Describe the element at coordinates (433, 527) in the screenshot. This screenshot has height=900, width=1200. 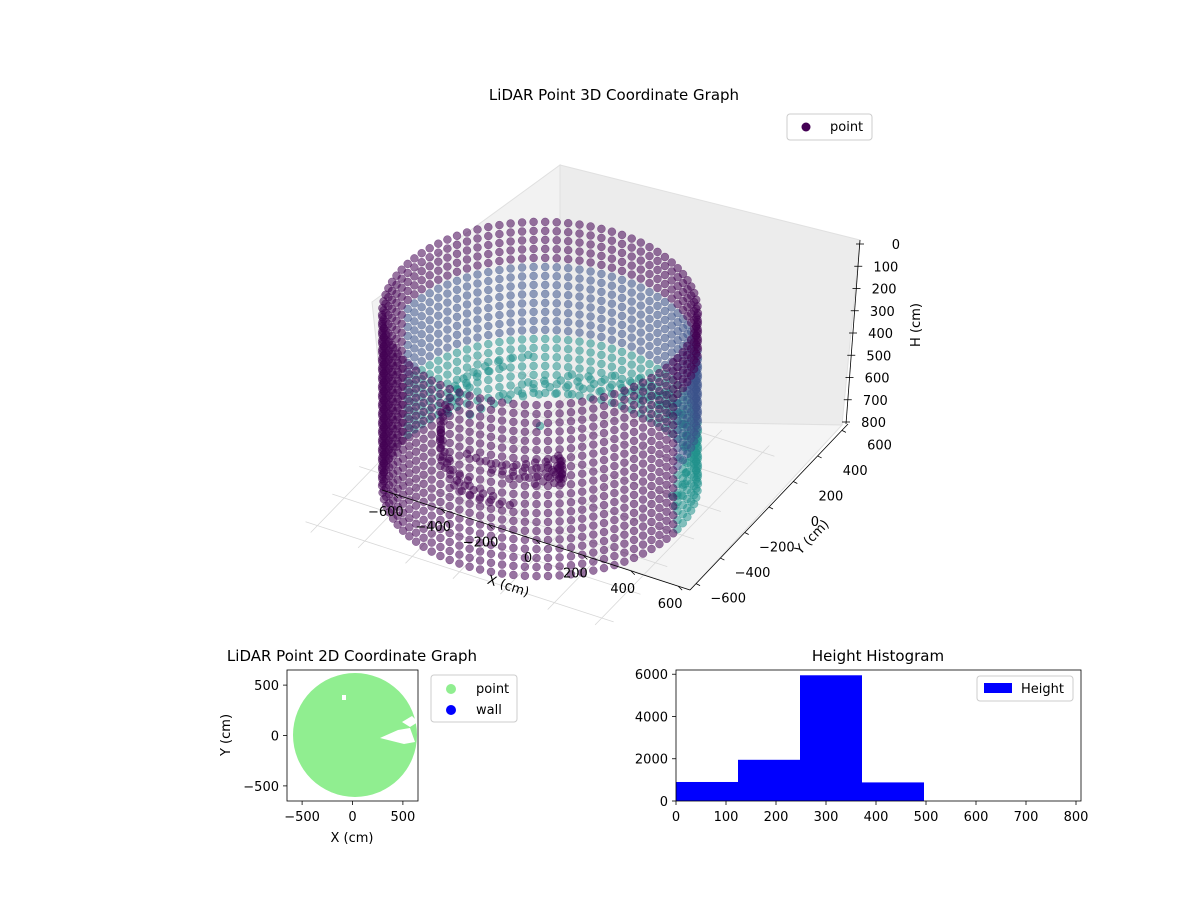
I see `x-tick-label: −400` at that location.